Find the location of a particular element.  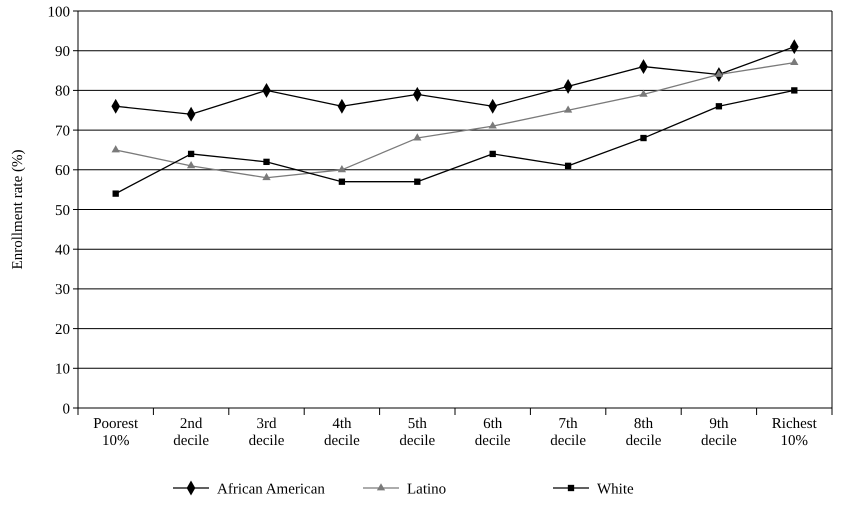

y-tick-label: 0 is located at coordinates (66, 409).